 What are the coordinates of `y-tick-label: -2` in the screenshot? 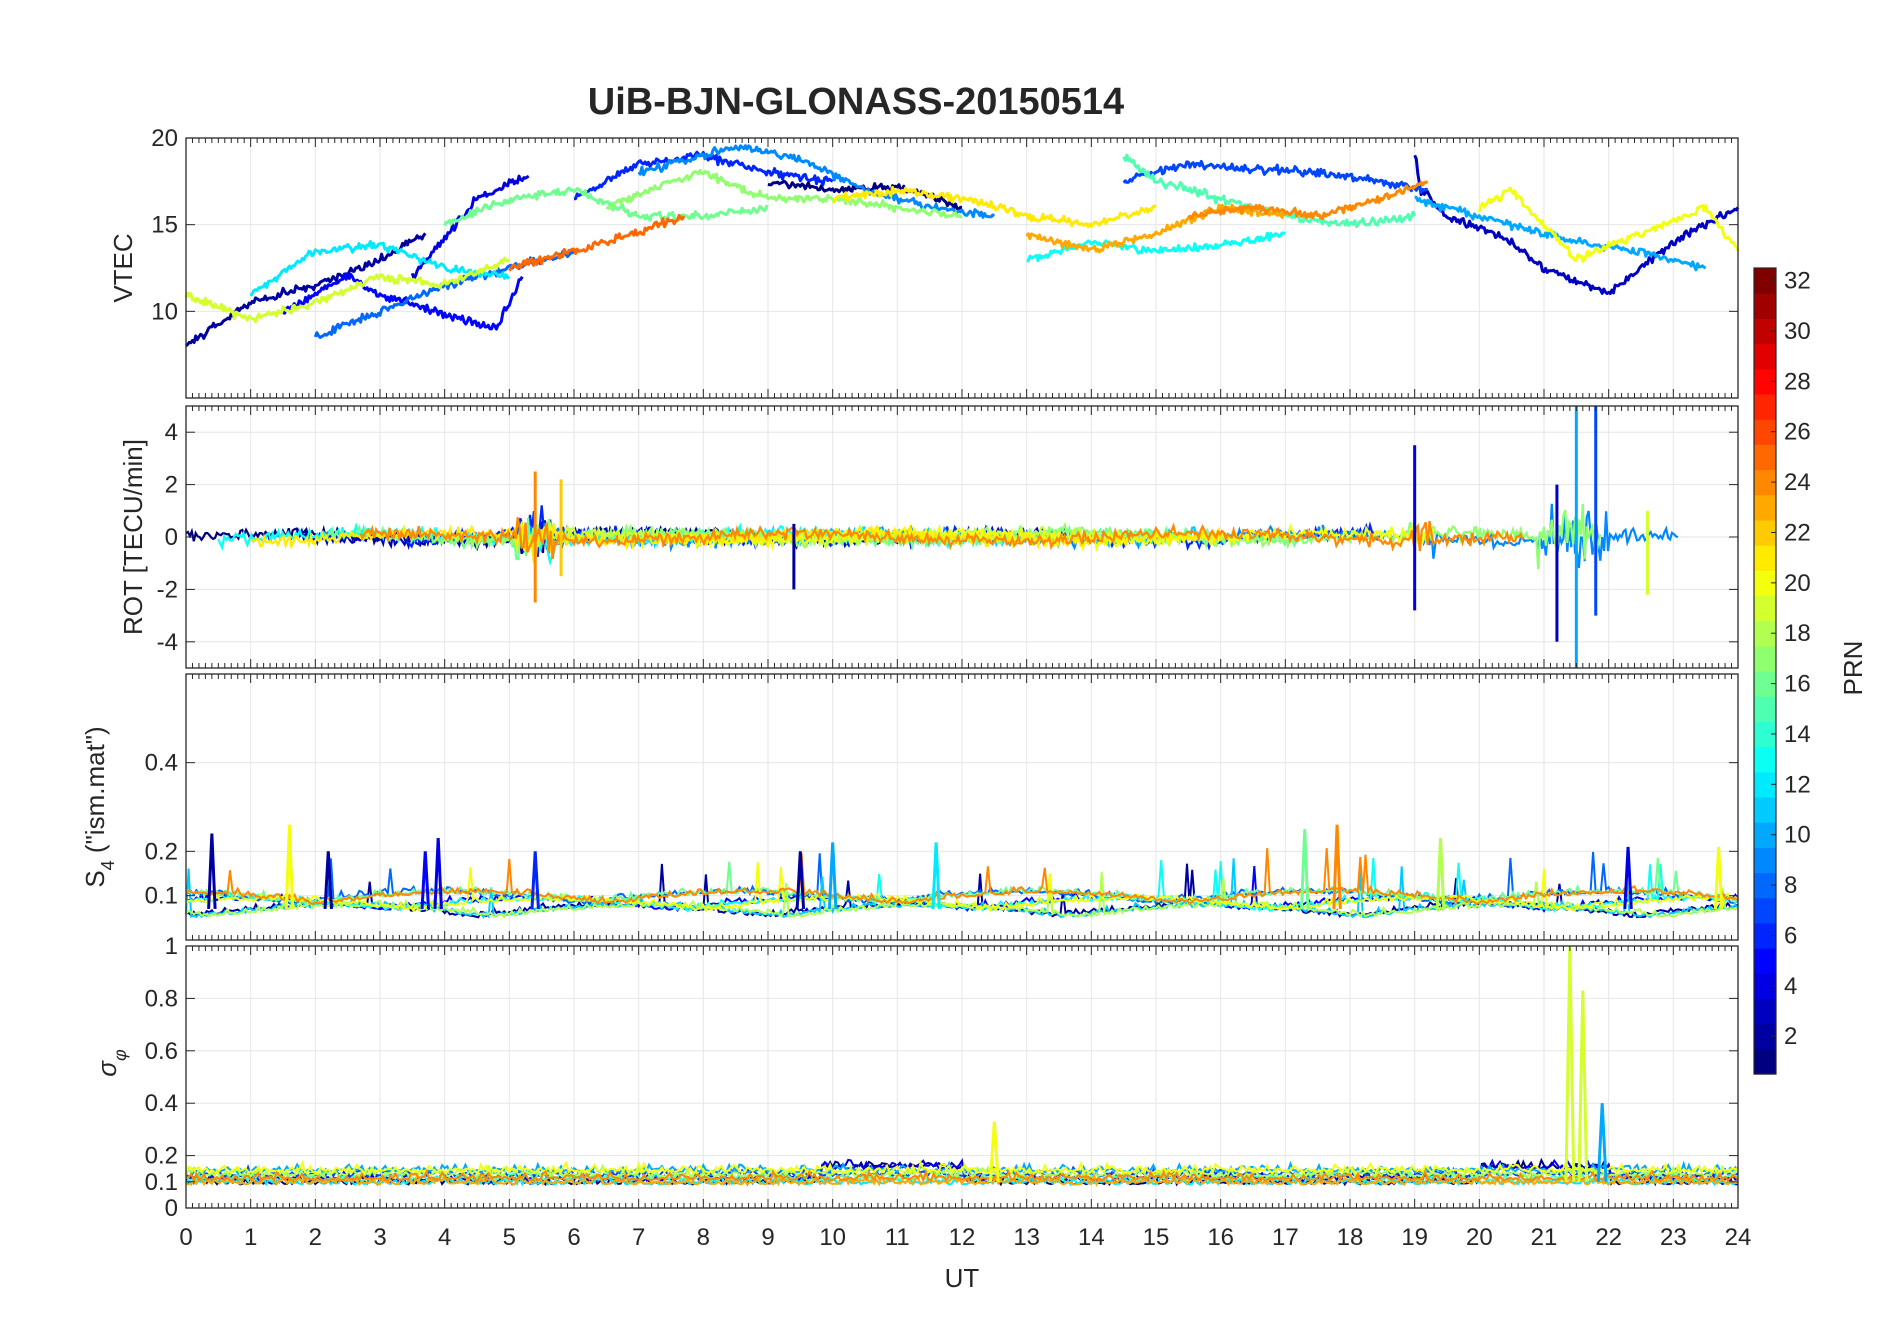 It's located at (167, 589).